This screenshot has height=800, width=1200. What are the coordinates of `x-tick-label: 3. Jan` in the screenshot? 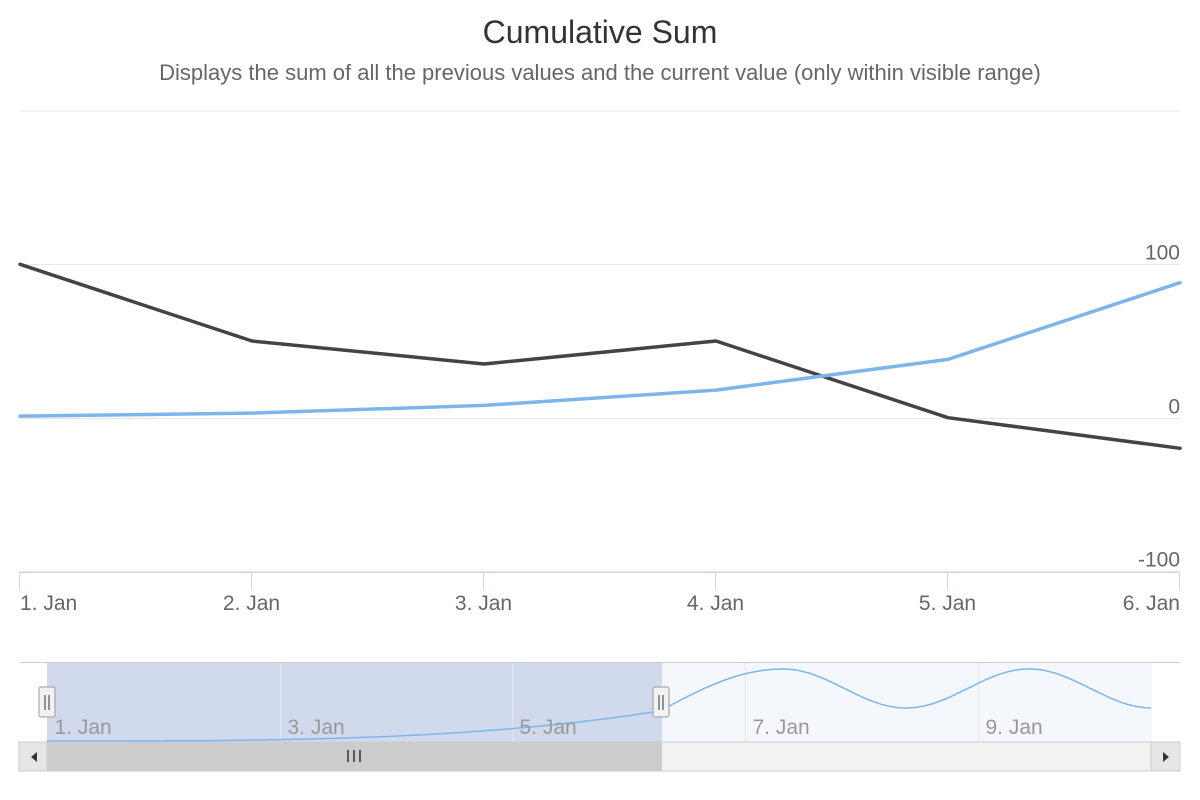 It's located at (483, 603).